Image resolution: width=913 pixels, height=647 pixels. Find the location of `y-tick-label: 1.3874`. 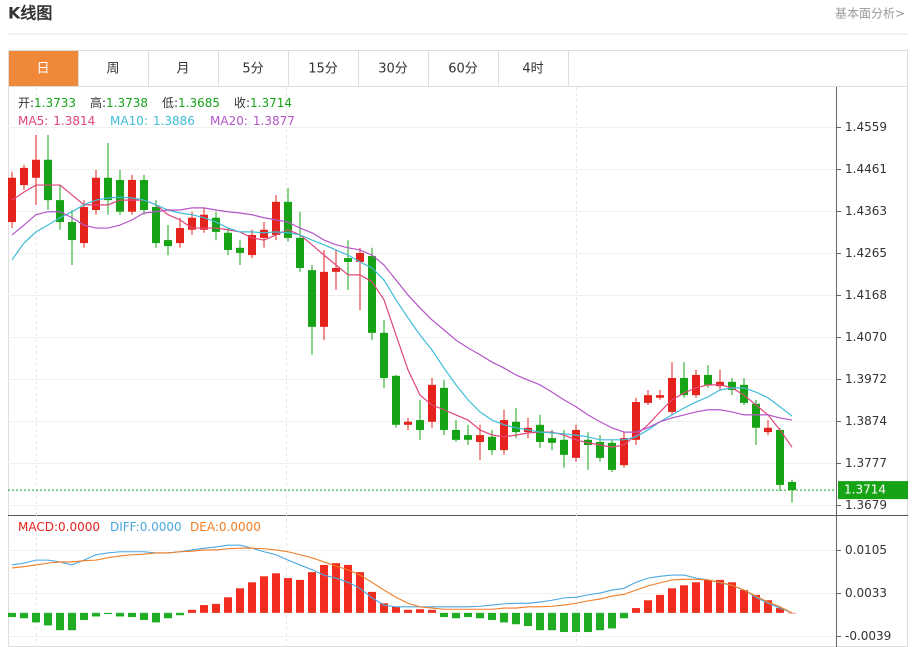

y-tick-label: 1.3874 is located at coordinates (866, 421).